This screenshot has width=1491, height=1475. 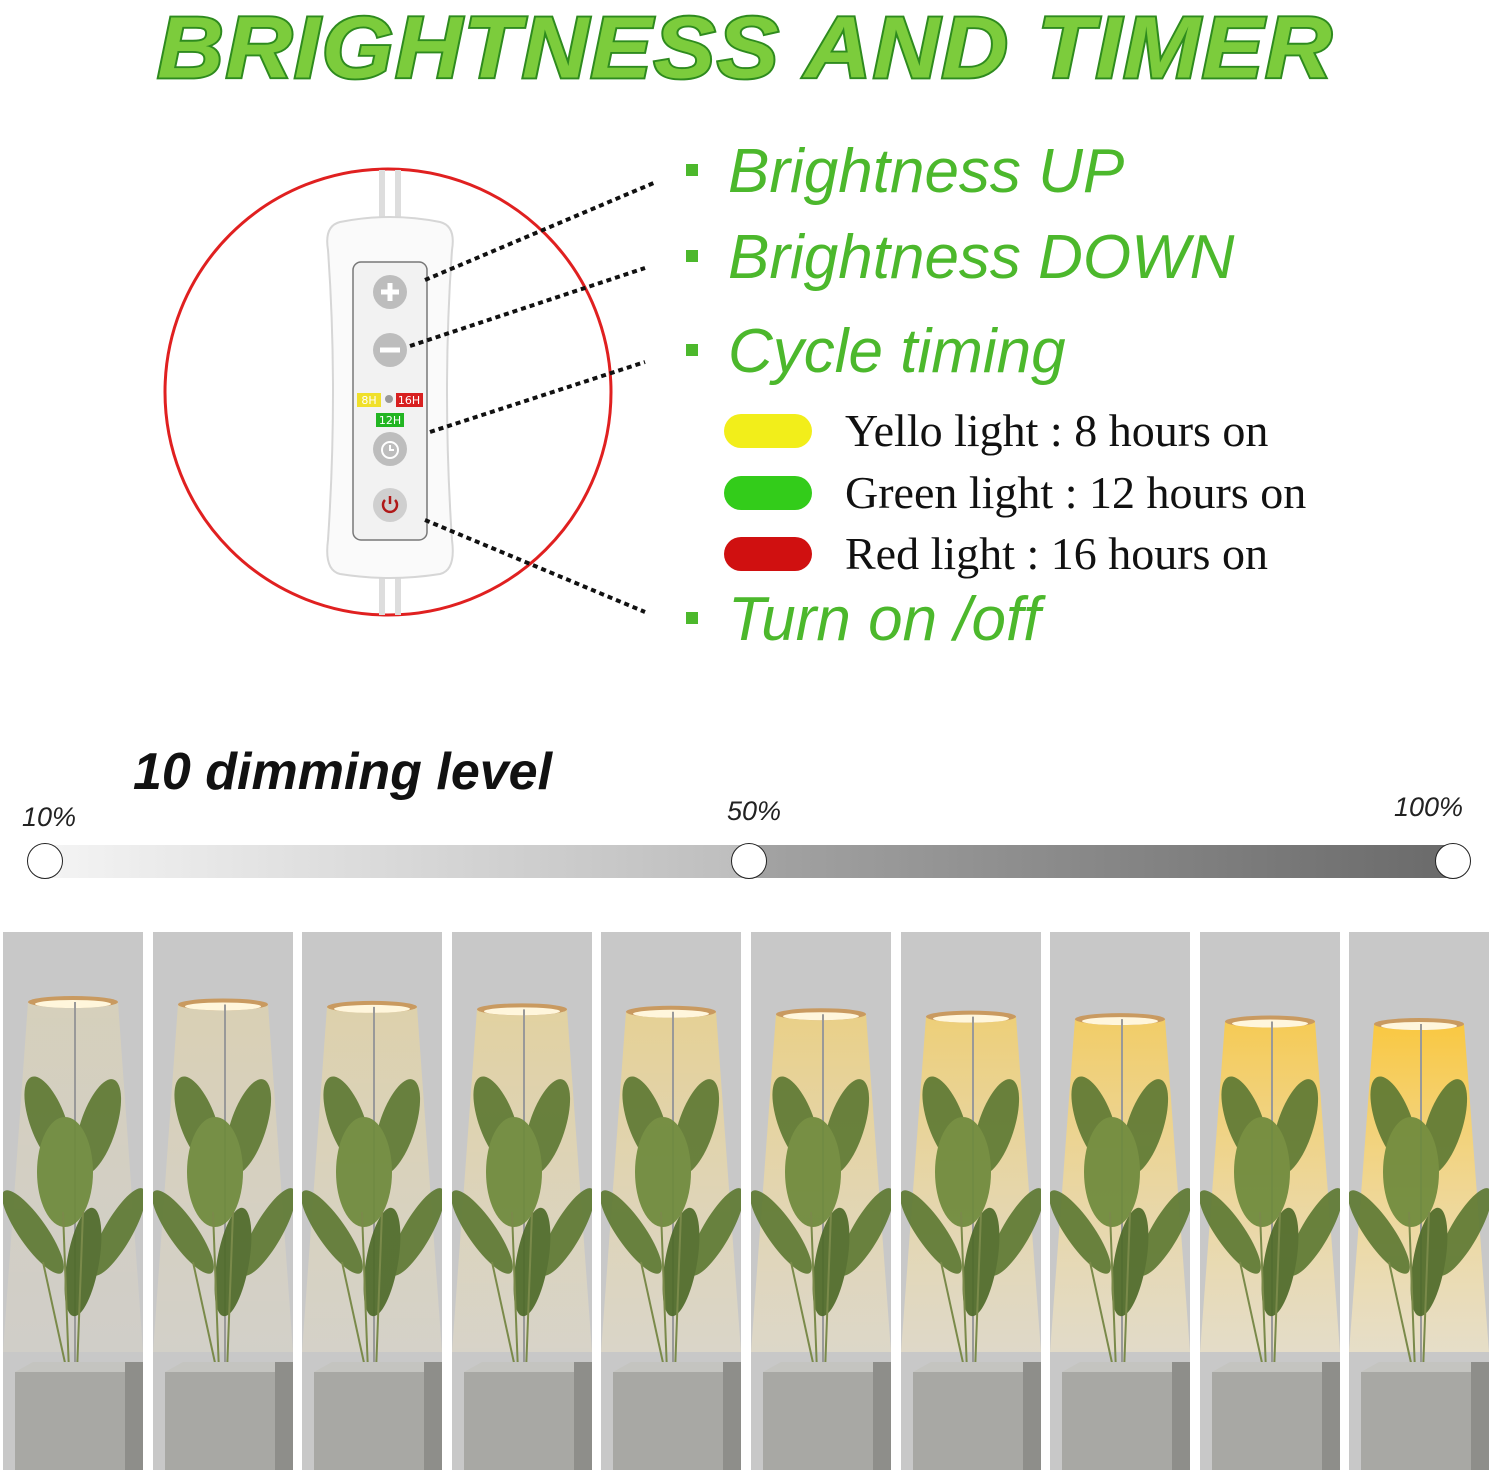 I want to click on mark-50: 50%, so click(x=754, y=811).